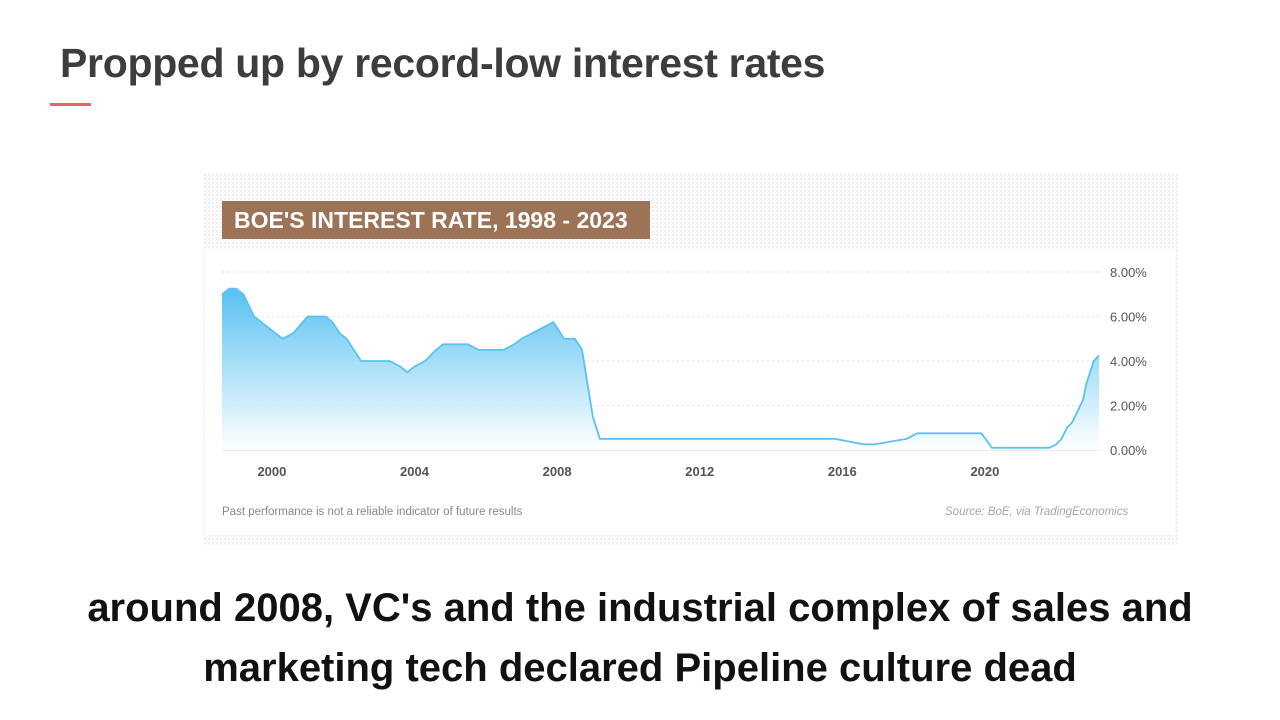 This screenshot has height=720, width=1280. Describe the element at coordinates (842, 471) in the screenshot. I see `x-tick-label: 2016` at that location.